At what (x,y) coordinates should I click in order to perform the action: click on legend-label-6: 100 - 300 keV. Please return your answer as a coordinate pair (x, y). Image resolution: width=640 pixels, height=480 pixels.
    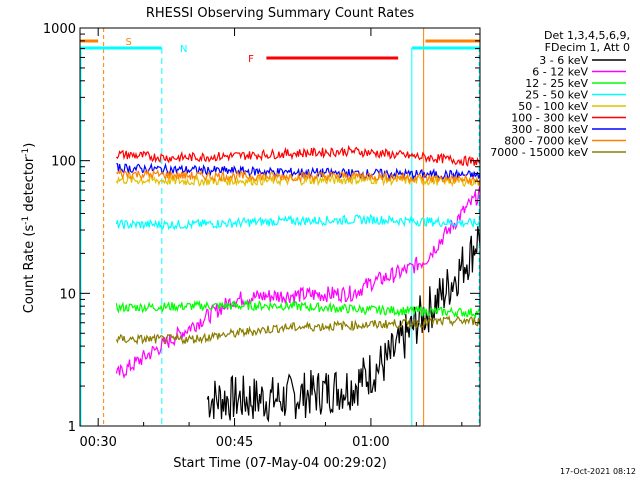
    Looking at the image, I should click on (549, 118).